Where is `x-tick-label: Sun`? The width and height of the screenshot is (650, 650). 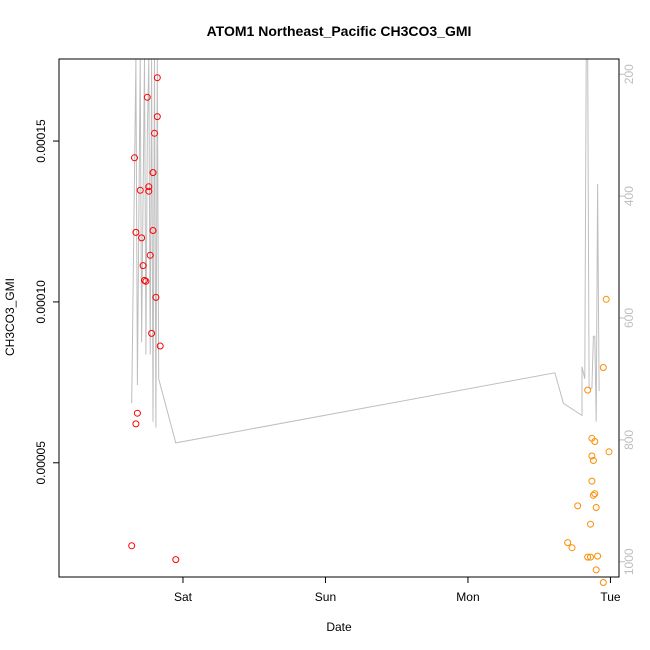 x-tick-label: Sun is located at coordinates (325, 597).